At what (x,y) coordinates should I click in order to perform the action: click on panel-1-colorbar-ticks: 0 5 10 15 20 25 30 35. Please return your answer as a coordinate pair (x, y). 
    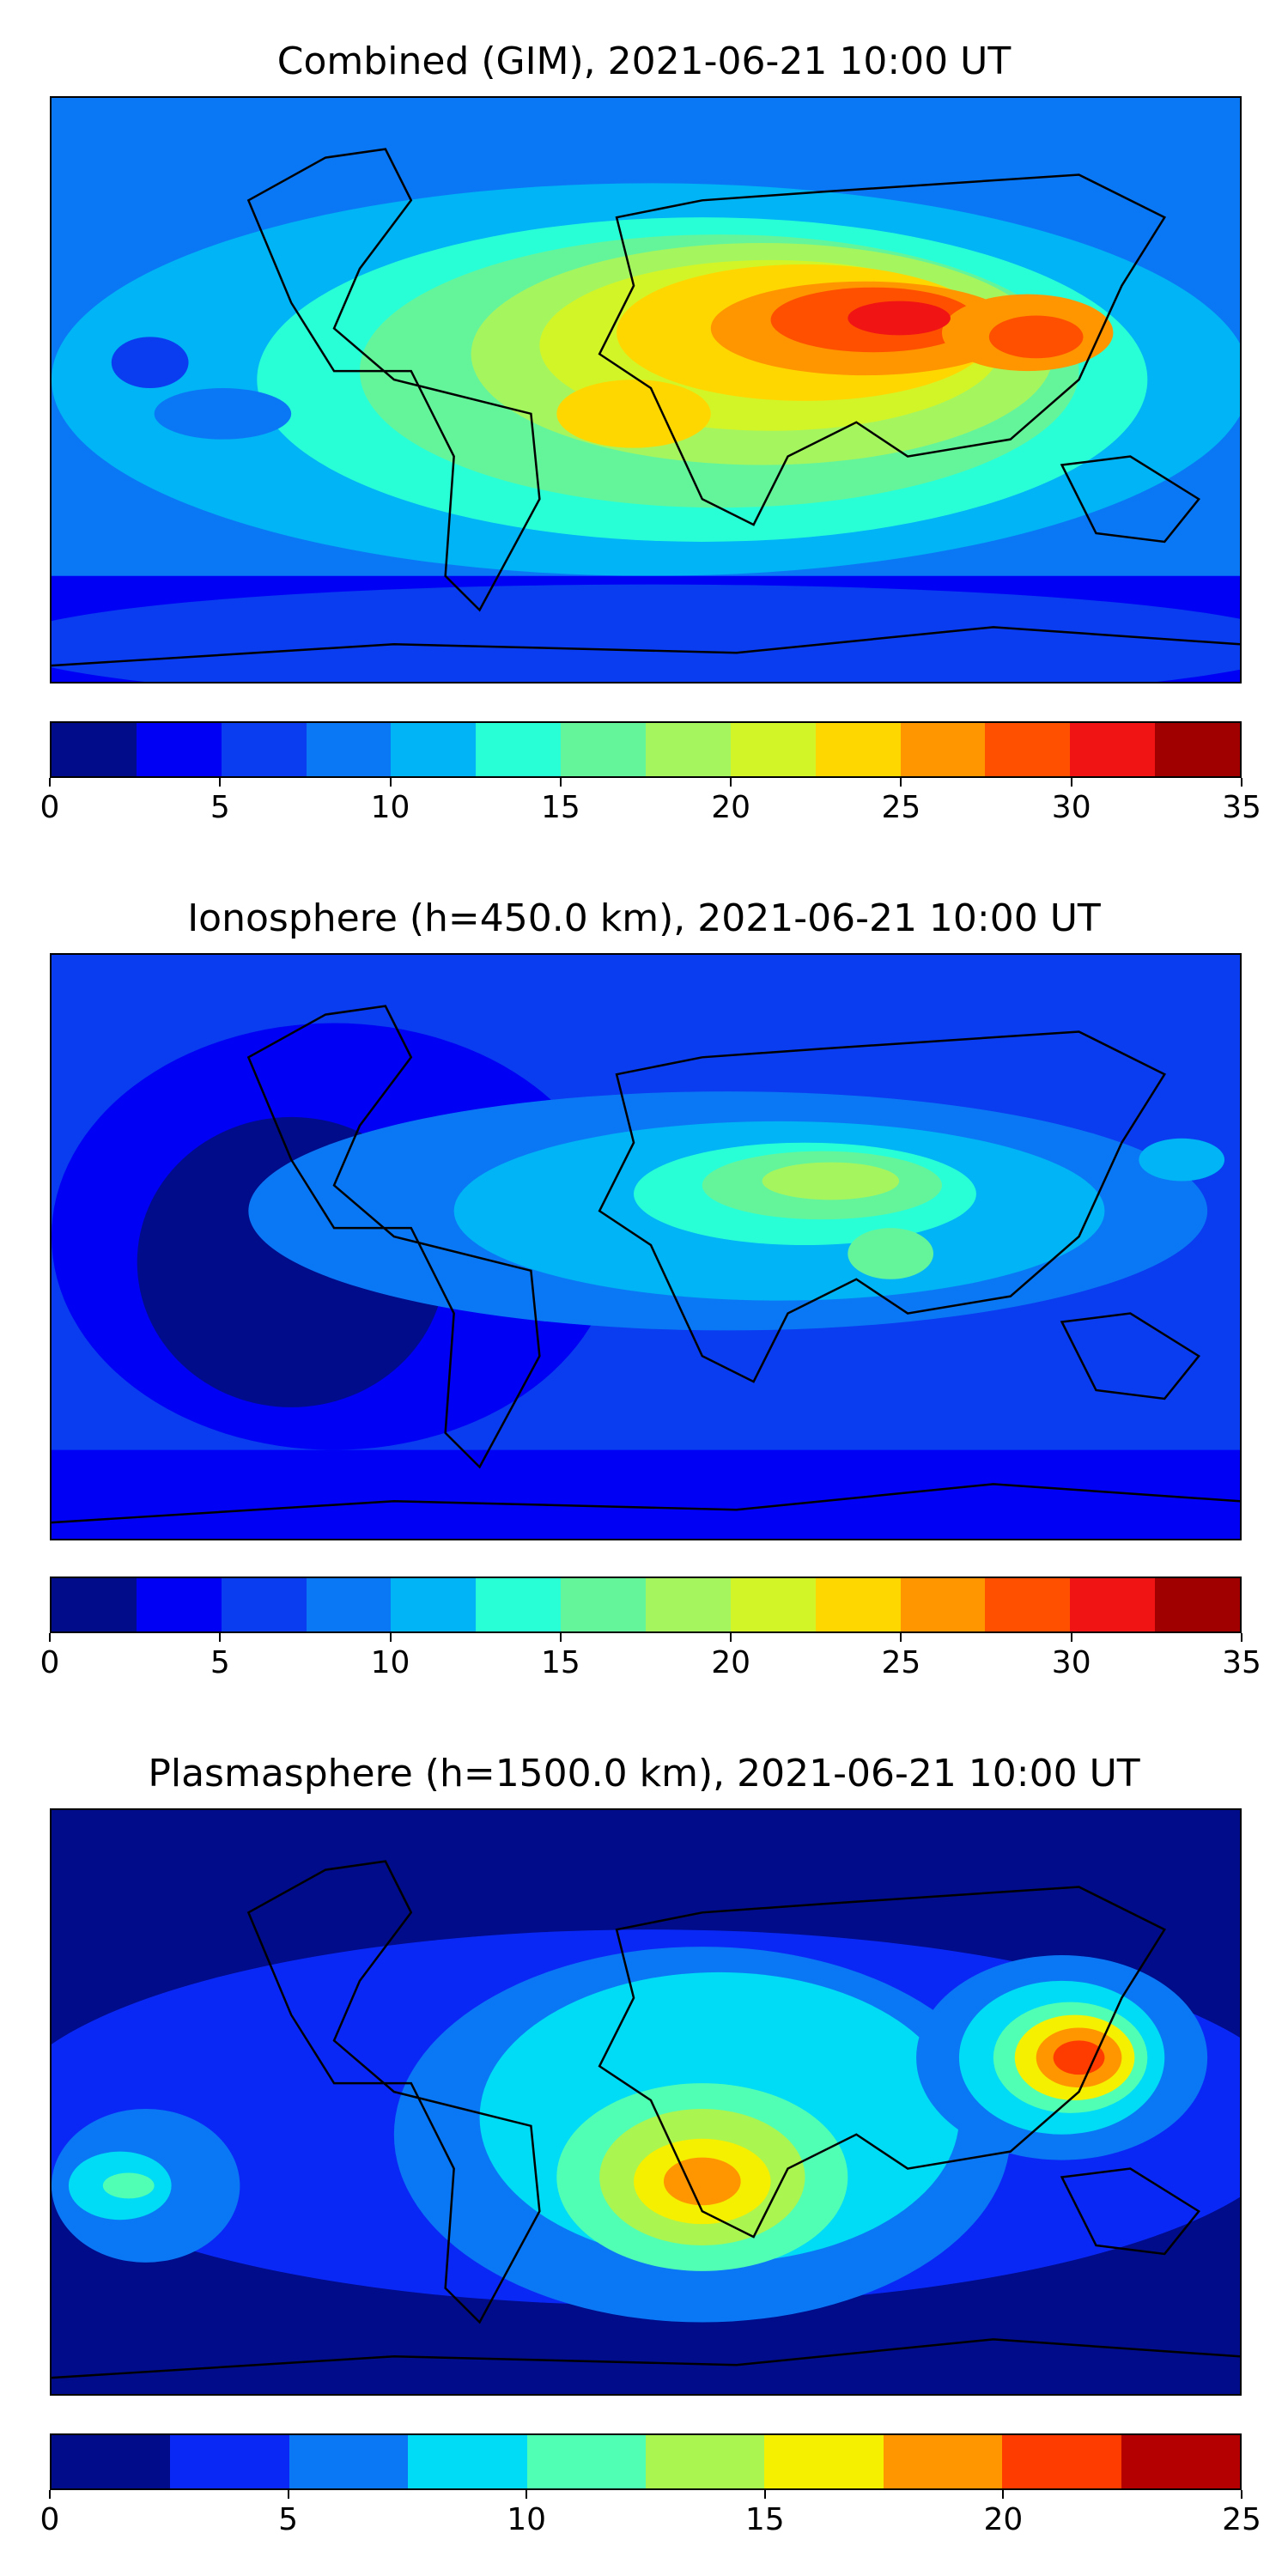
    Looking at the image, I should click on (651, 808).